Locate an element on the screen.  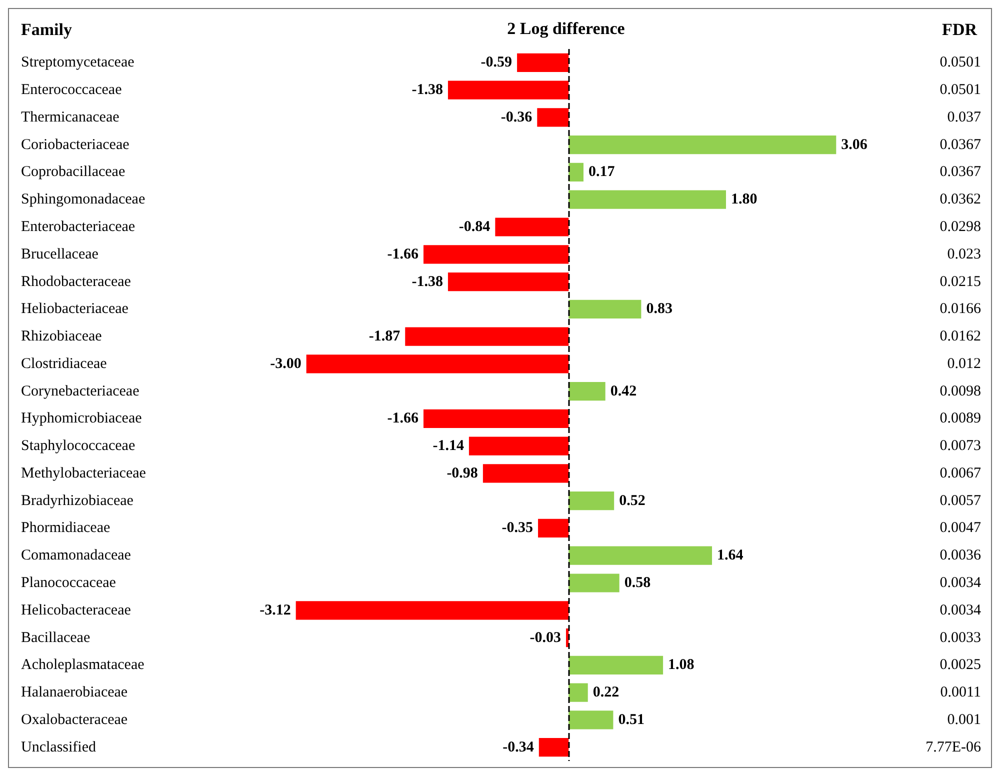
y-tick-label: Enterobacteriaceae is located at coordinates (78, 227).